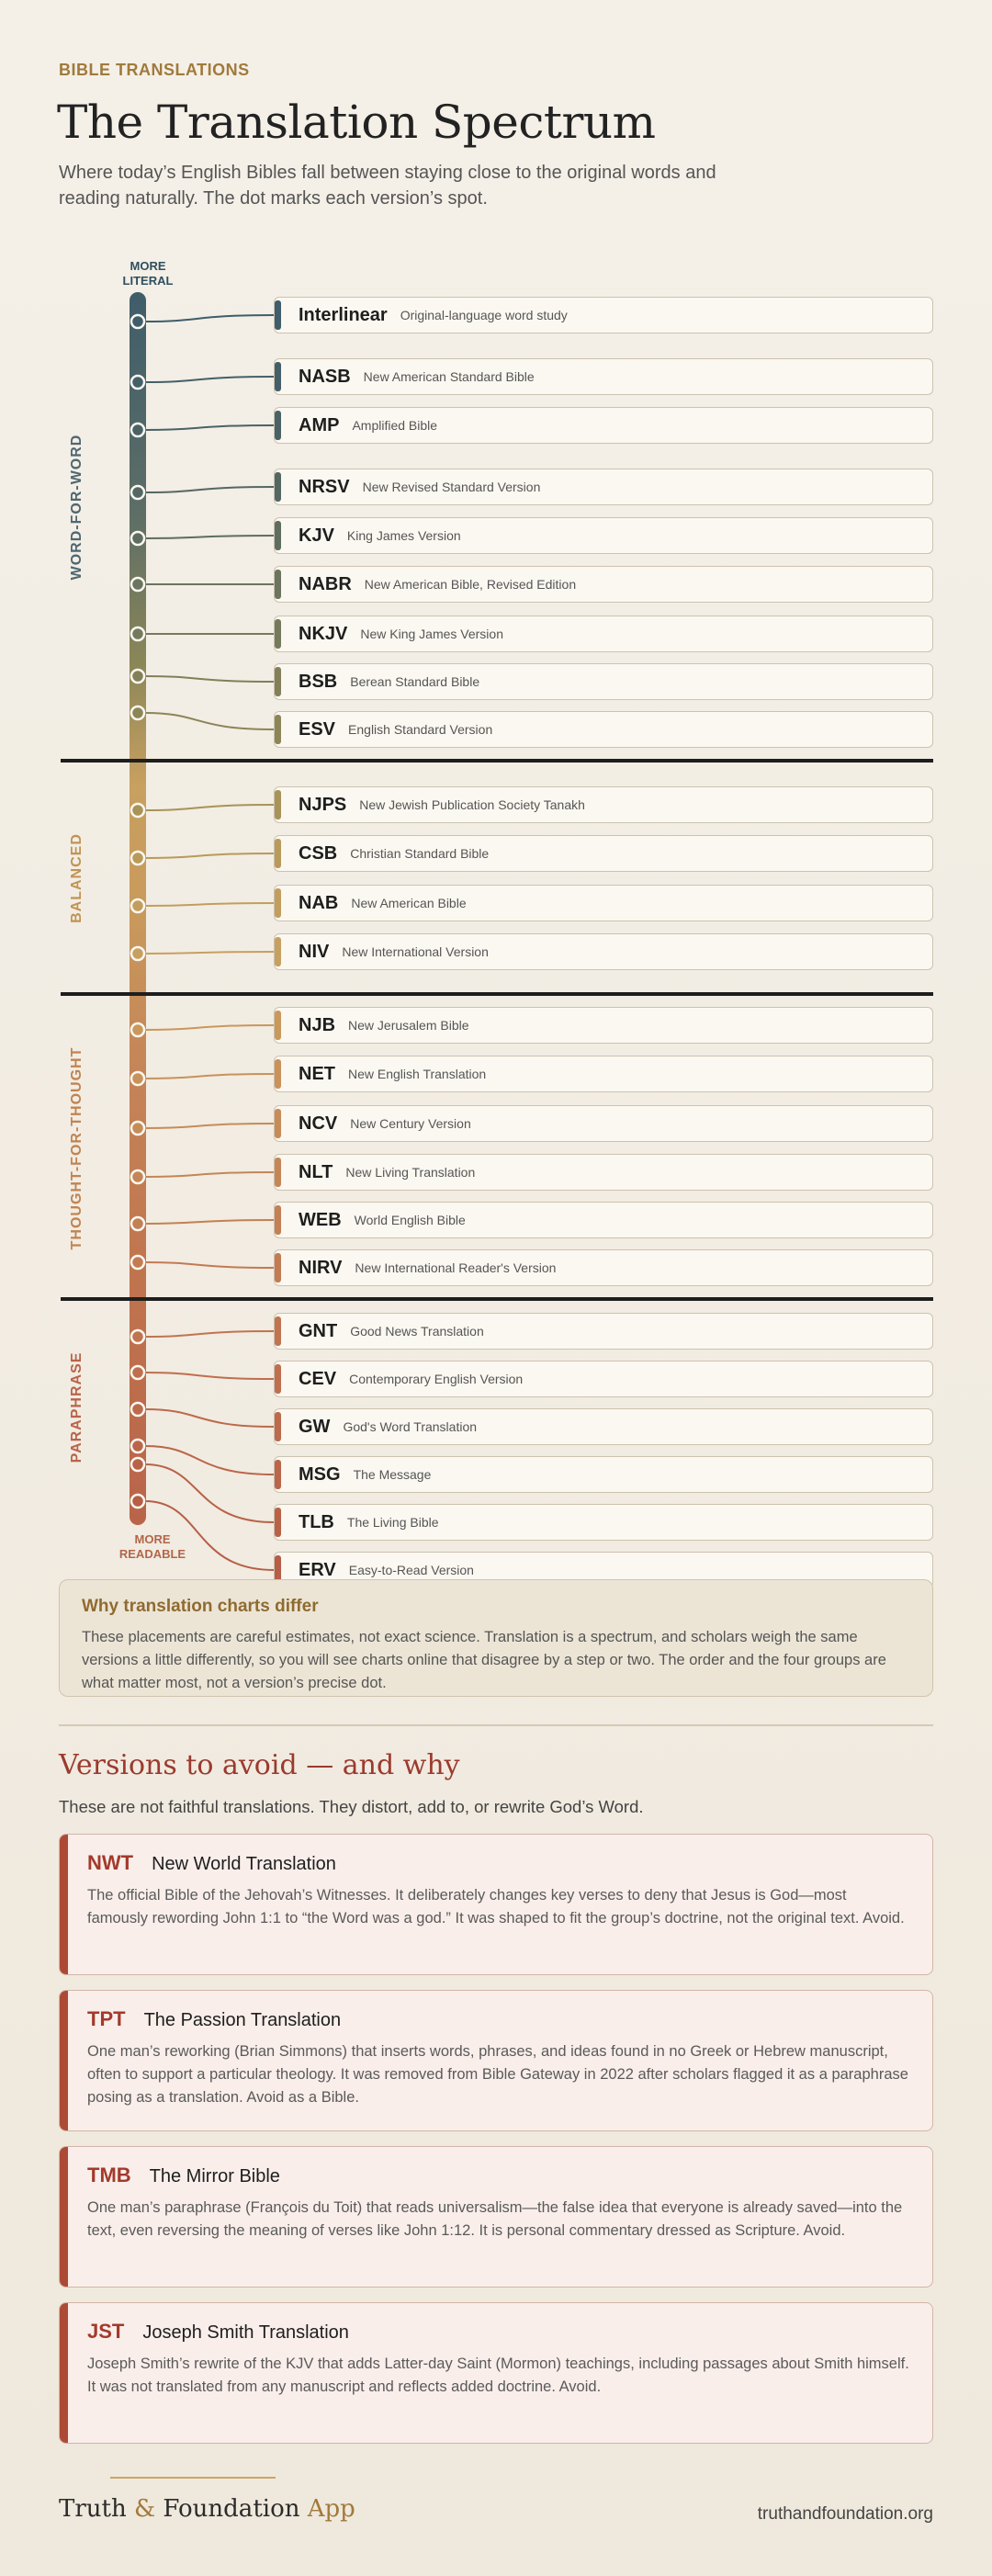 This screenshot has height=2576, width=992. What do you see at coordinates (603, 1123) in the screenshot?
I see `translation-card-ncv: NCV New Century Version` at bounding box center [603, 1123].